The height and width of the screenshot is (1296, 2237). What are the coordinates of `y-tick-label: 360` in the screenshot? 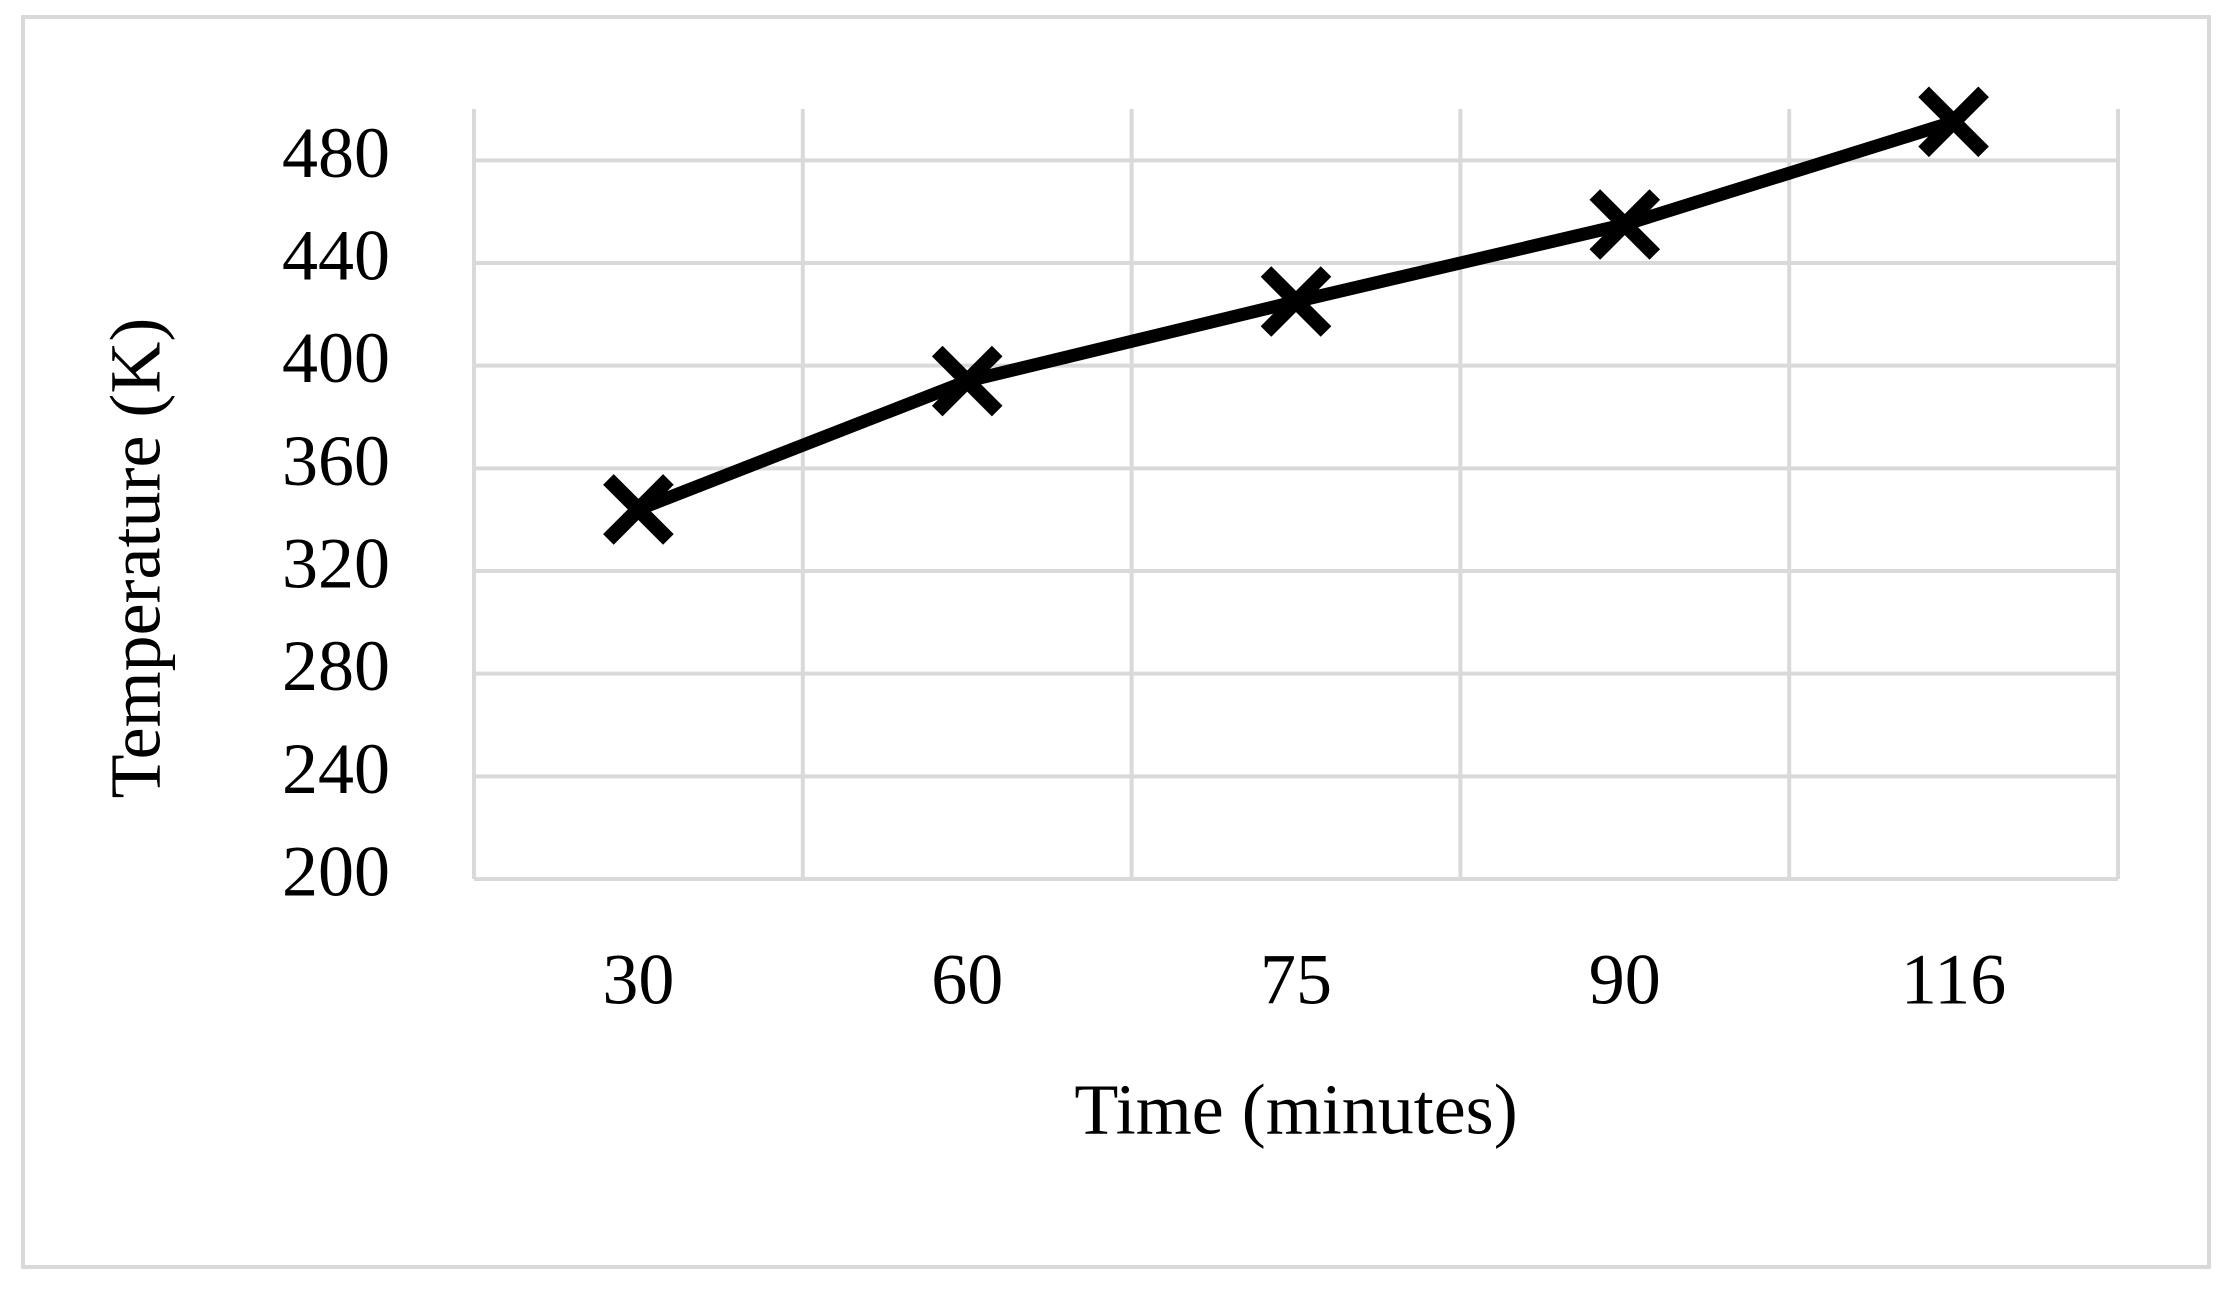 It's located at (336, 461).